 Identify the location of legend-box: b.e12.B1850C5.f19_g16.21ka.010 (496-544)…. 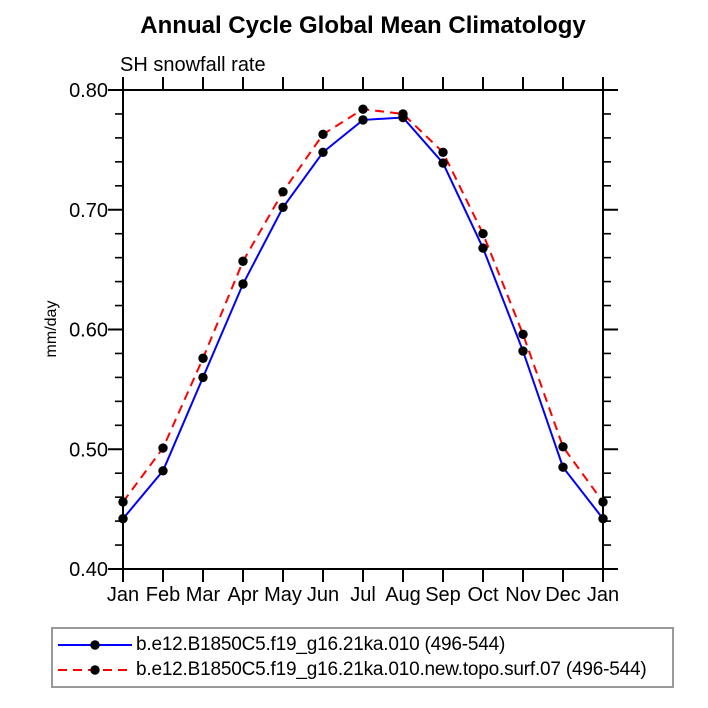
(362, 657).